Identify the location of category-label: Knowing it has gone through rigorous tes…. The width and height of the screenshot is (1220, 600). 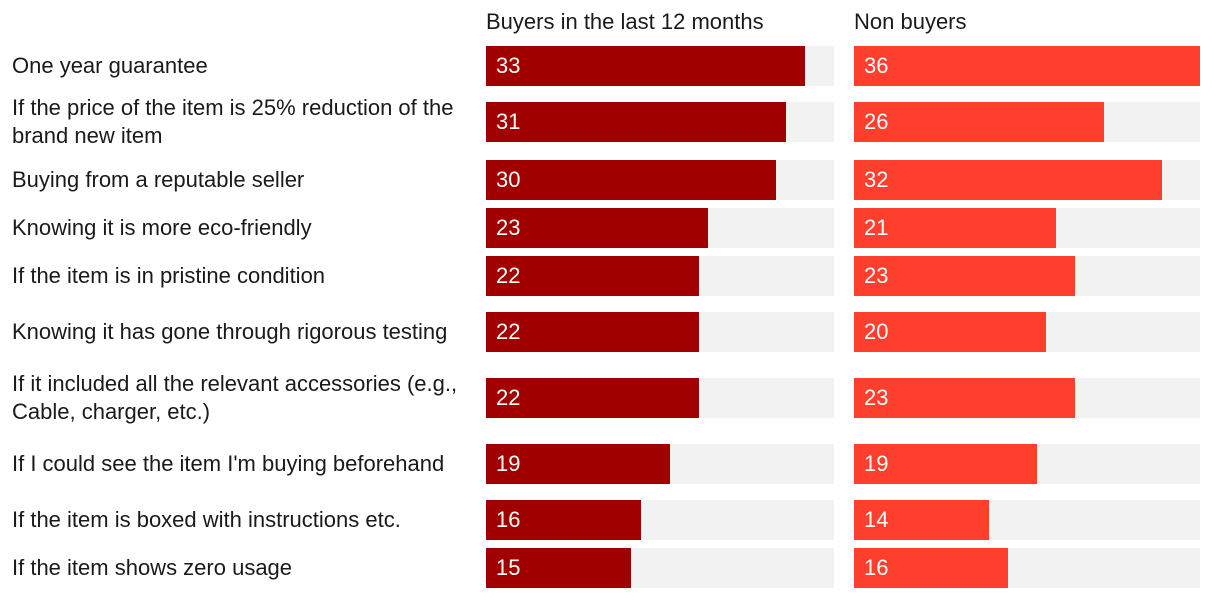
(230, 331).